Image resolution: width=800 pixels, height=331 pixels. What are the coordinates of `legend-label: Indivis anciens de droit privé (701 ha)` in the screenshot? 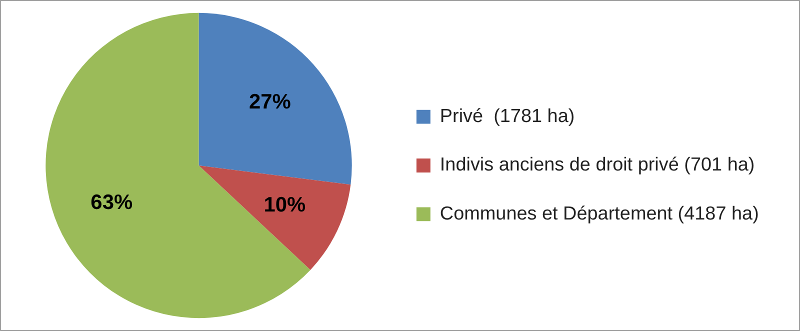 It's located at (597, 165).